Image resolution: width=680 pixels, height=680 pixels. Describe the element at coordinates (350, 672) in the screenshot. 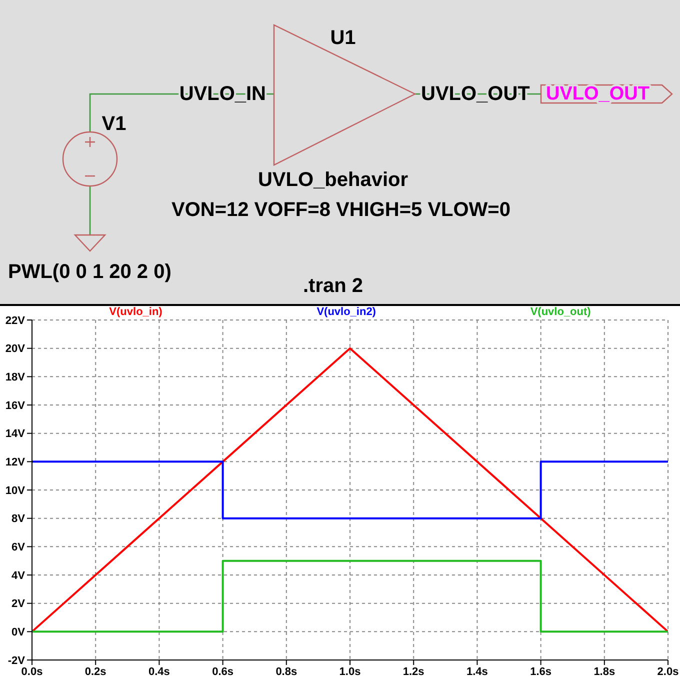

I see `x-tick-label: 1.0s` at that location.